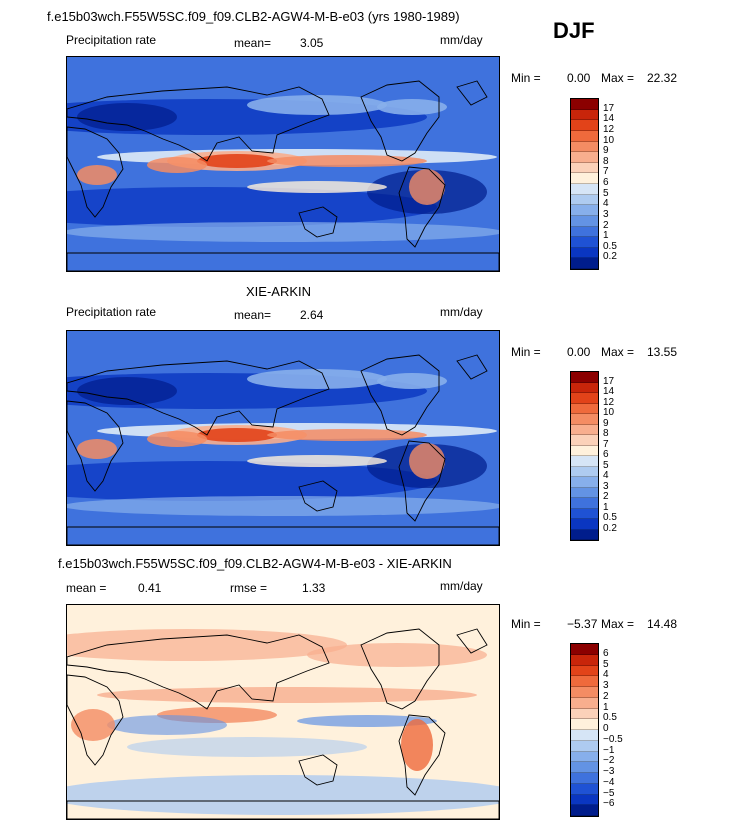 This screenshot has width=733, height=823. Describe the element at coordinates (618, 624) in the screenshot. I see `panel-3-max-label: Max =` at that location.